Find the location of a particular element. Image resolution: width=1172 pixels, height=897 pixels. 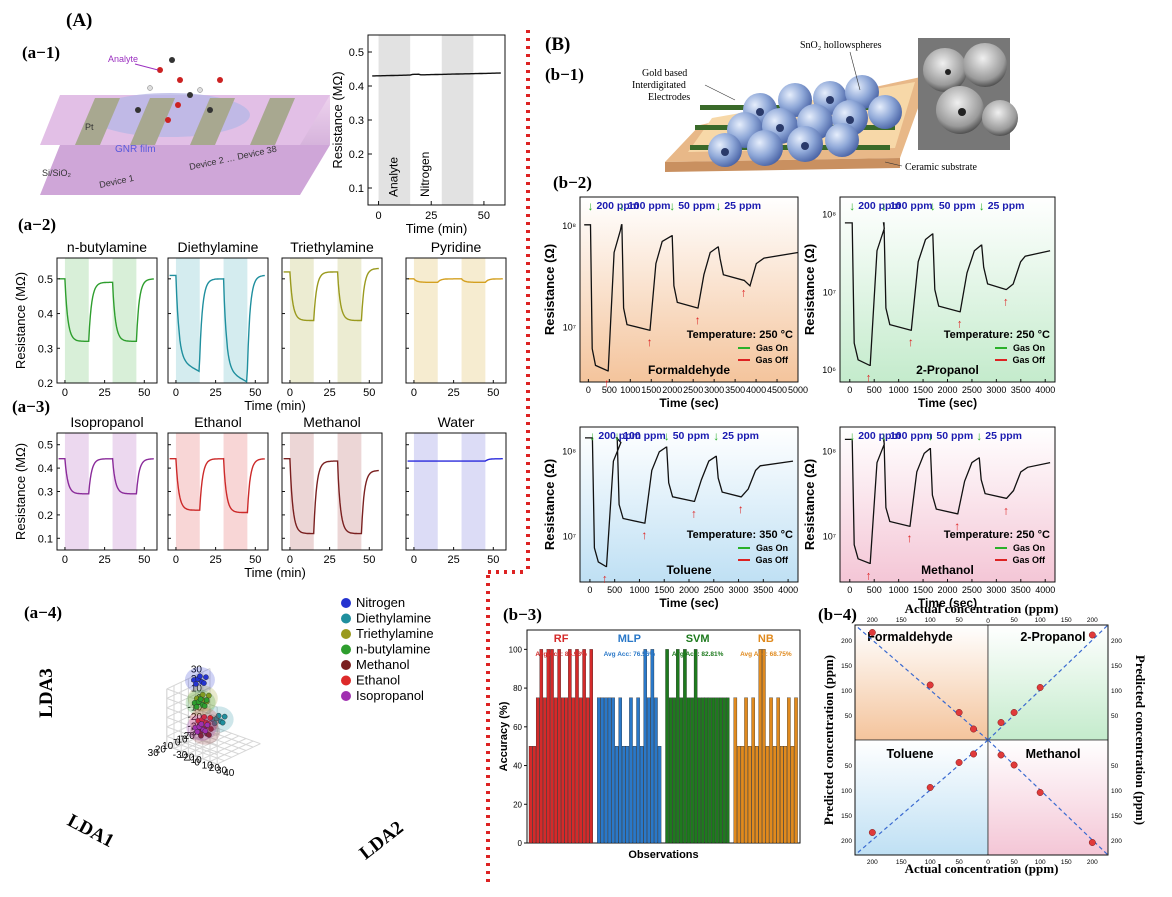

b2-xtick-label: 2000 is located at coordinates (947, 390).